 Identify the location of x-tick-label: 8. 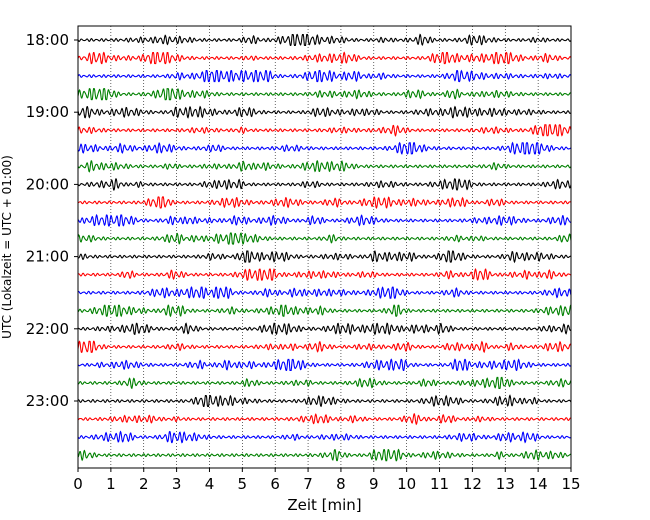
(341, 484).